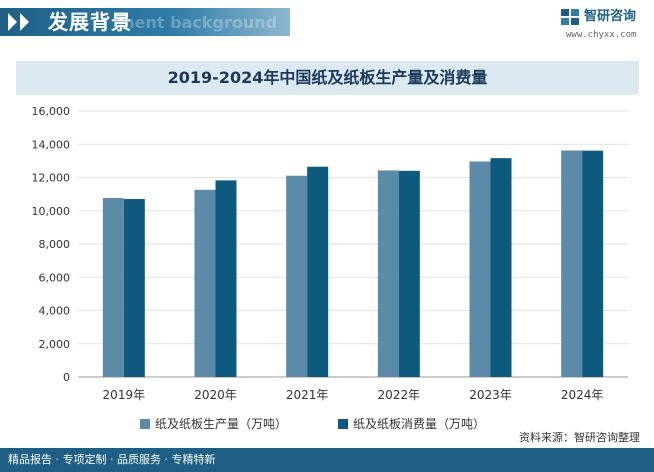 The height and width of the screenshot is (472, 654). I want to click on consumption-bar-2022, so click(409, 273).